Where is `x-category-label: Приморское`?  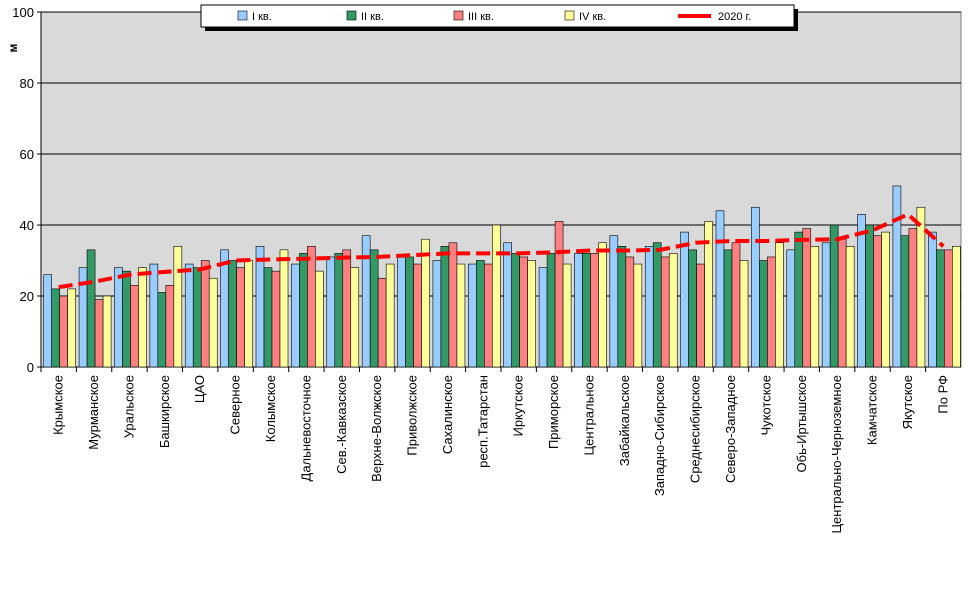
x-category-label: Приморское is located at coordinates (553, 412).